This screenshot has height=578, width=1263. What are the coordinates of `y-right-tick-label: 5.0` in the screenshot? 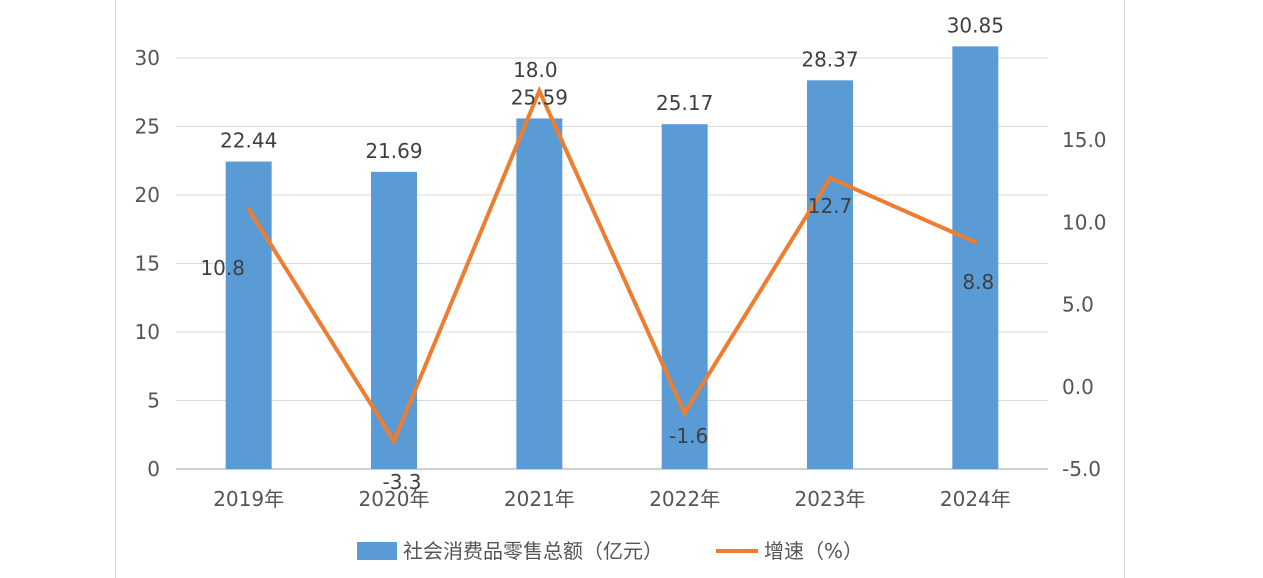 It's located at (1078, 305).